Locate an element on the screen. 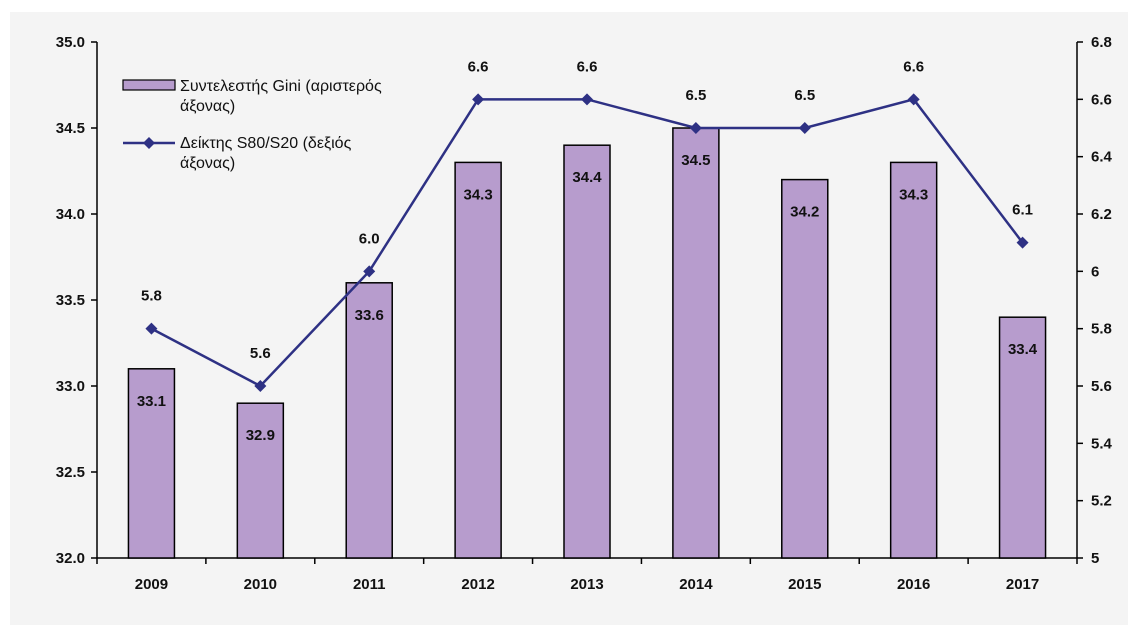  x-tick-label: 2017 is located at coordinates (1022, 584).